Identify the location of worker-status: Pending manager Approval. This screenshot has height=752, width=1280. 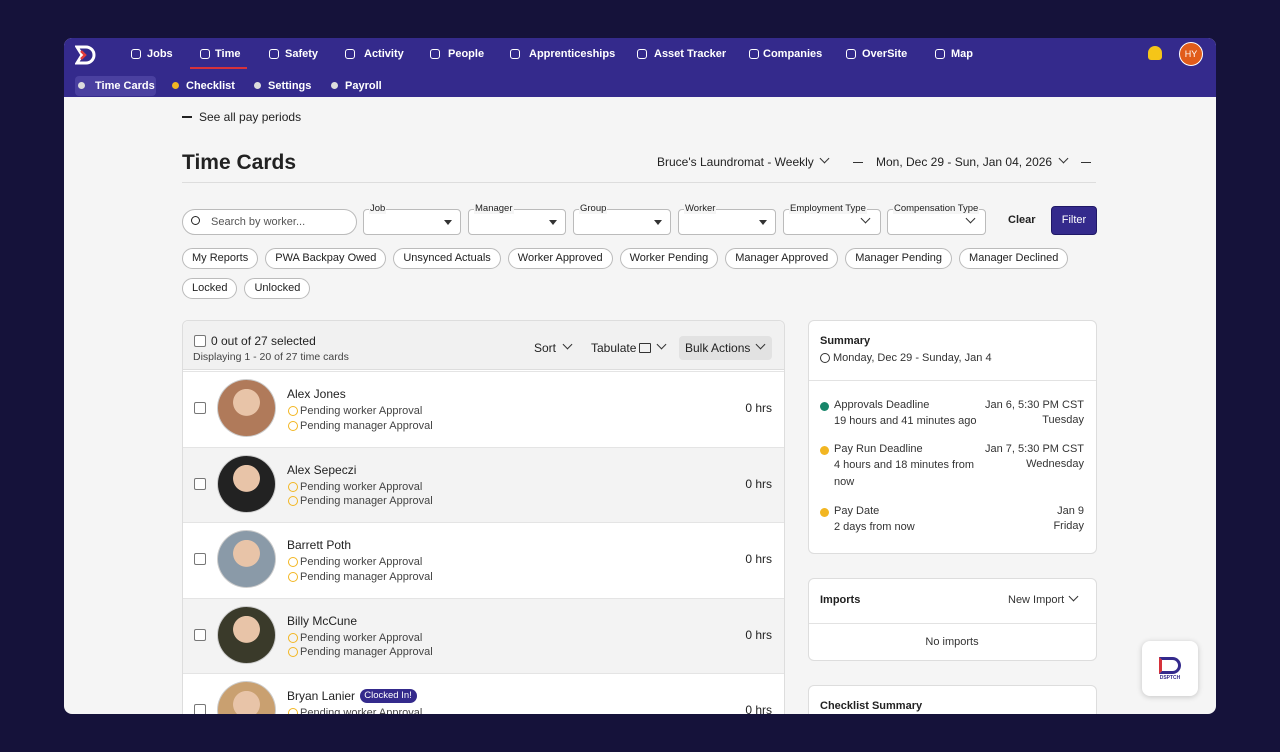
(366, 652).